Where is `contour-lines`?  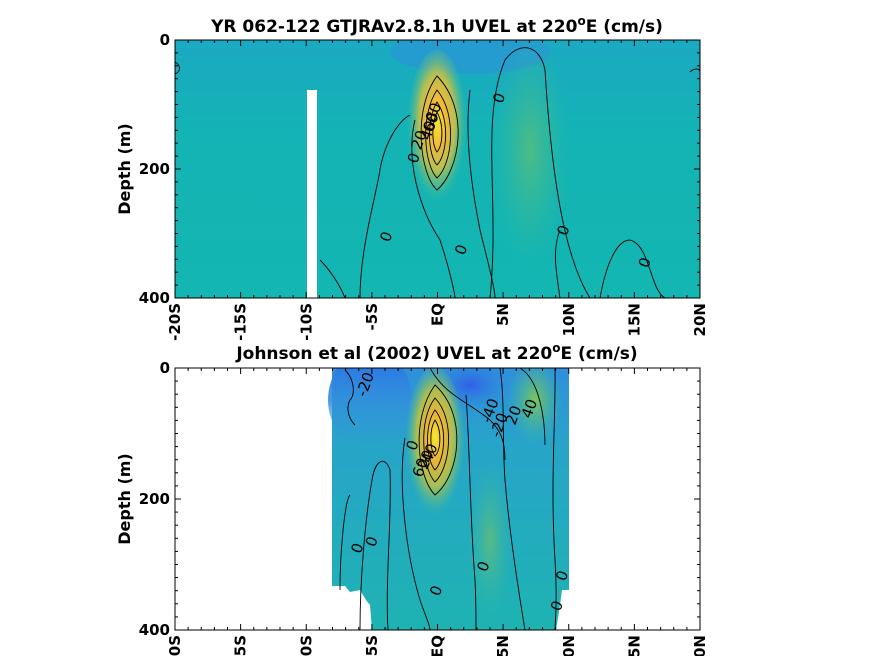
contour-lines is located at coordinates (448, 499).